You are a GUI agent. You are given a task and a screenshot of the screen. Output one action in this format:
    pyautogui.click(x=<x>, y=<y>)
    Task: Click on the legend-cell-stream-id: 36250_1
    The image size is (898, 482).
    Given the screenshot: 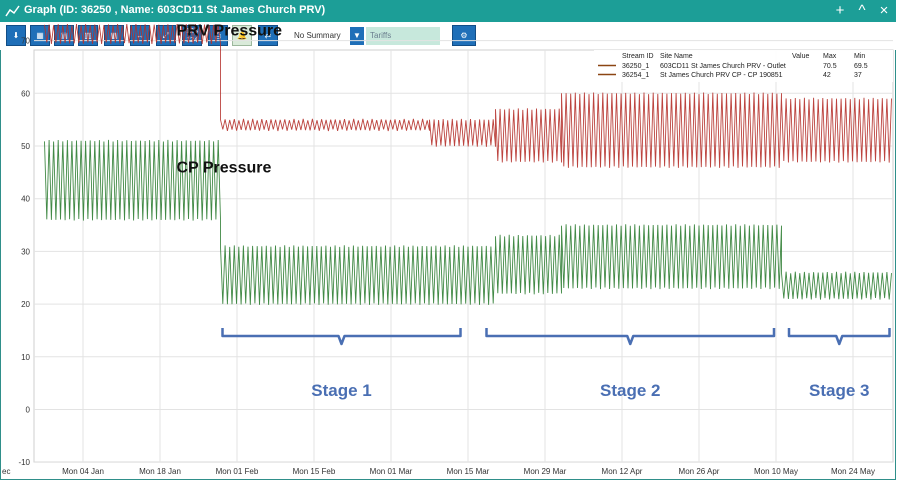 What is the action you would take?
    pyautogui.click(x=635, y=66)
    